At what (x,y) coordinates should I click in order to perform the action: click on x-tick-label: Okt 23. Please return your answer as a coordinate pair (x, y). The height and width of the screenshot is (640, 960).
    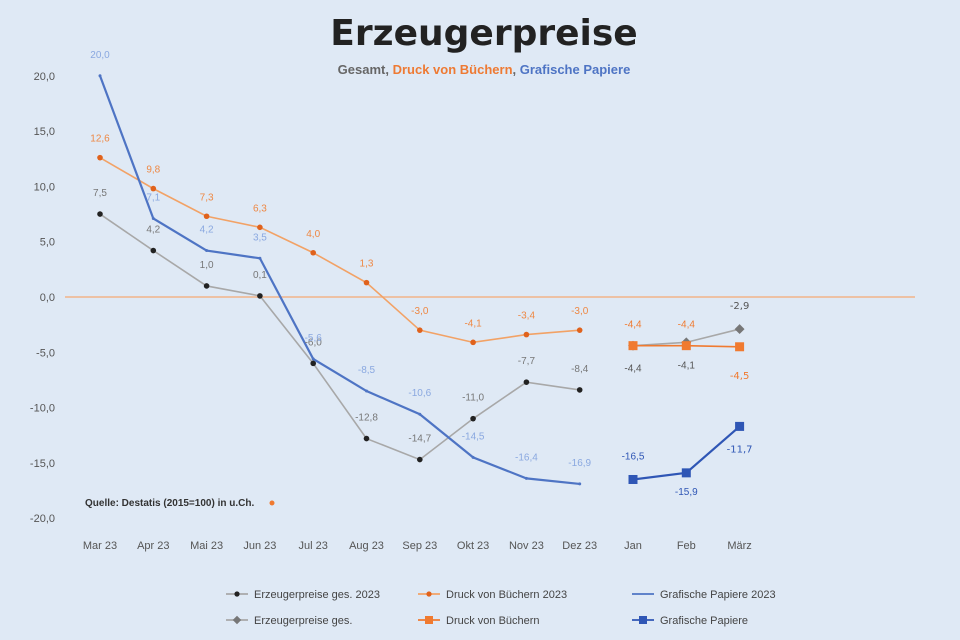
    Looking at the image, I should click on (473, 546).